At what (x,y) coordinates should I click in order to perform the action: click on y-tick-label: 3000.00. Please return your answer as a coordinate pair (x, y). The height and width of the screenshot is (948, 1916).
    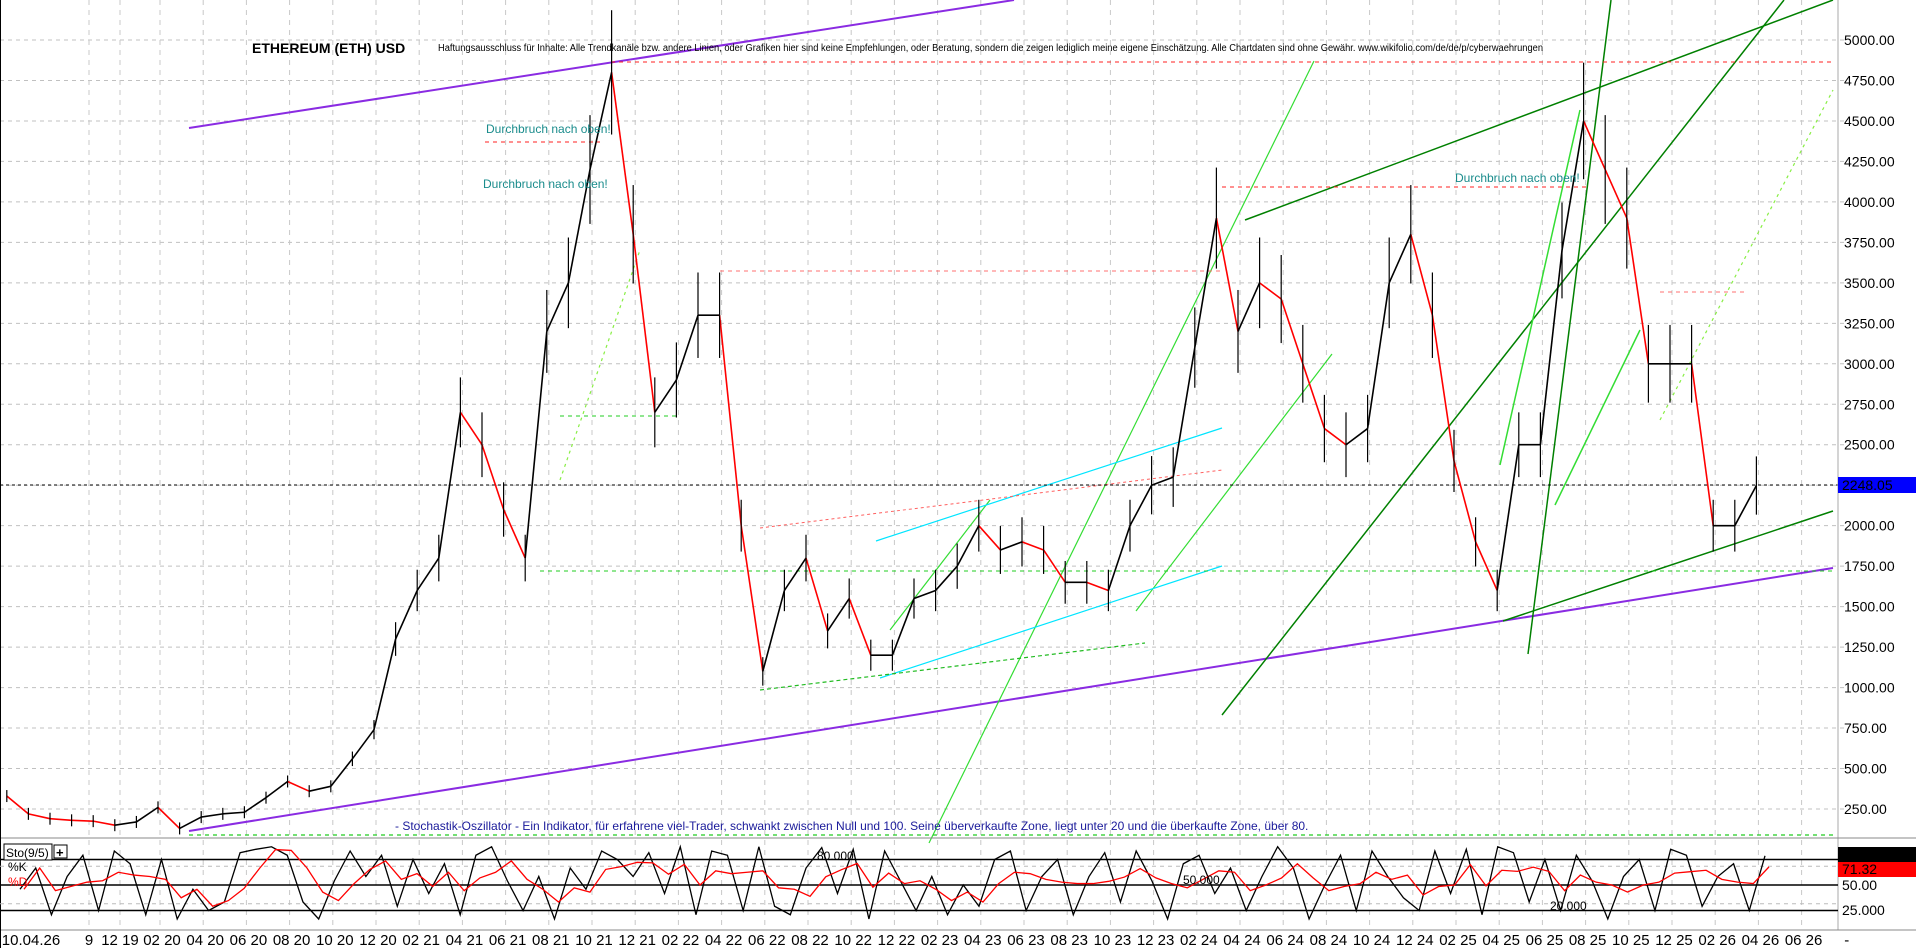
    Looking at the image, I should click on (1869, 364).